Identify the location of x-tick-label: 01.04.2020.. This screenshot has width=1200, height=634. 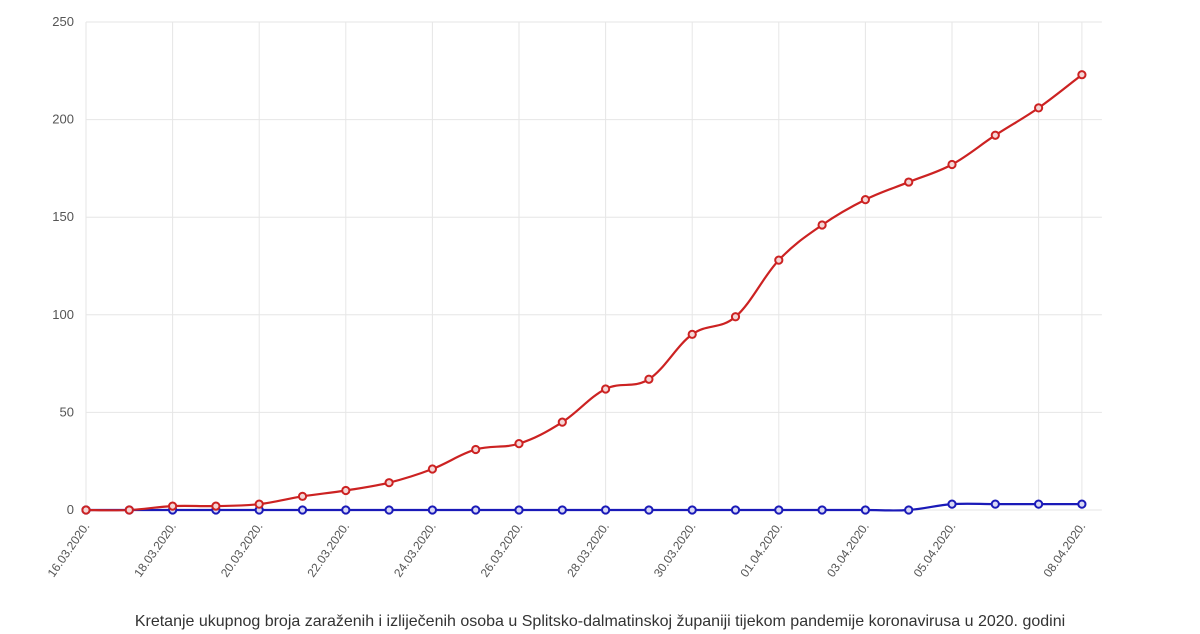
(761, 550).